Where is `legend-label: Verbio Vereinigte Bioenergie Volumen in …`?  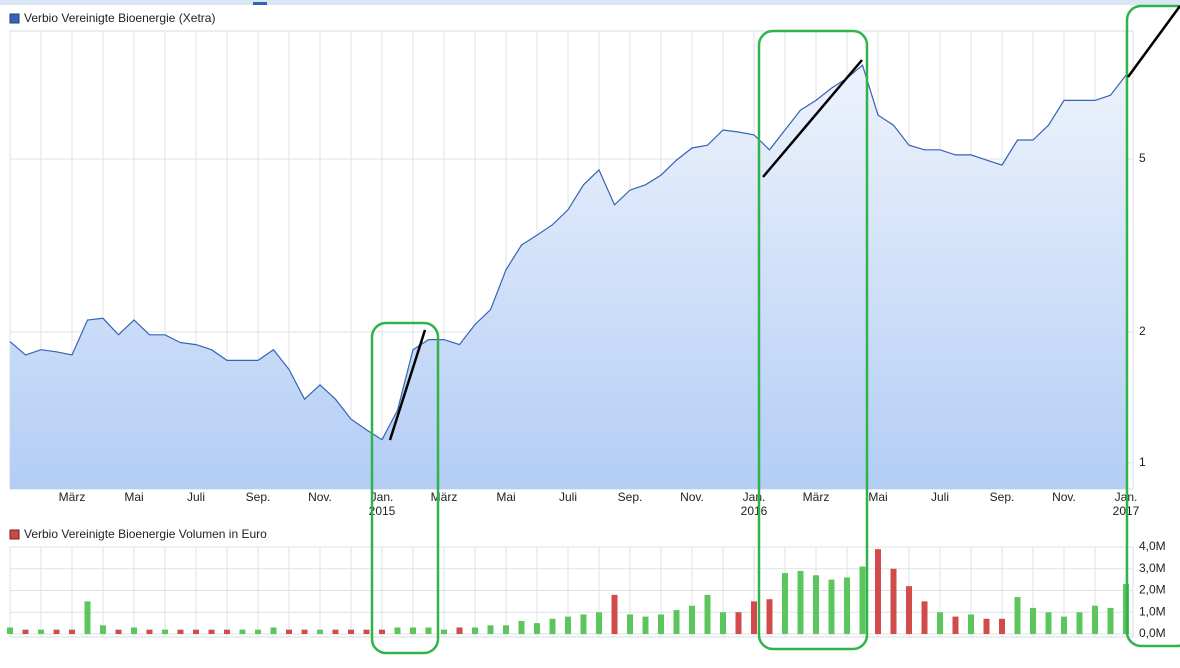
legend-label: Verbio Vereinigte Bioenergie Volumen in … is located at coordinates (145, 534).